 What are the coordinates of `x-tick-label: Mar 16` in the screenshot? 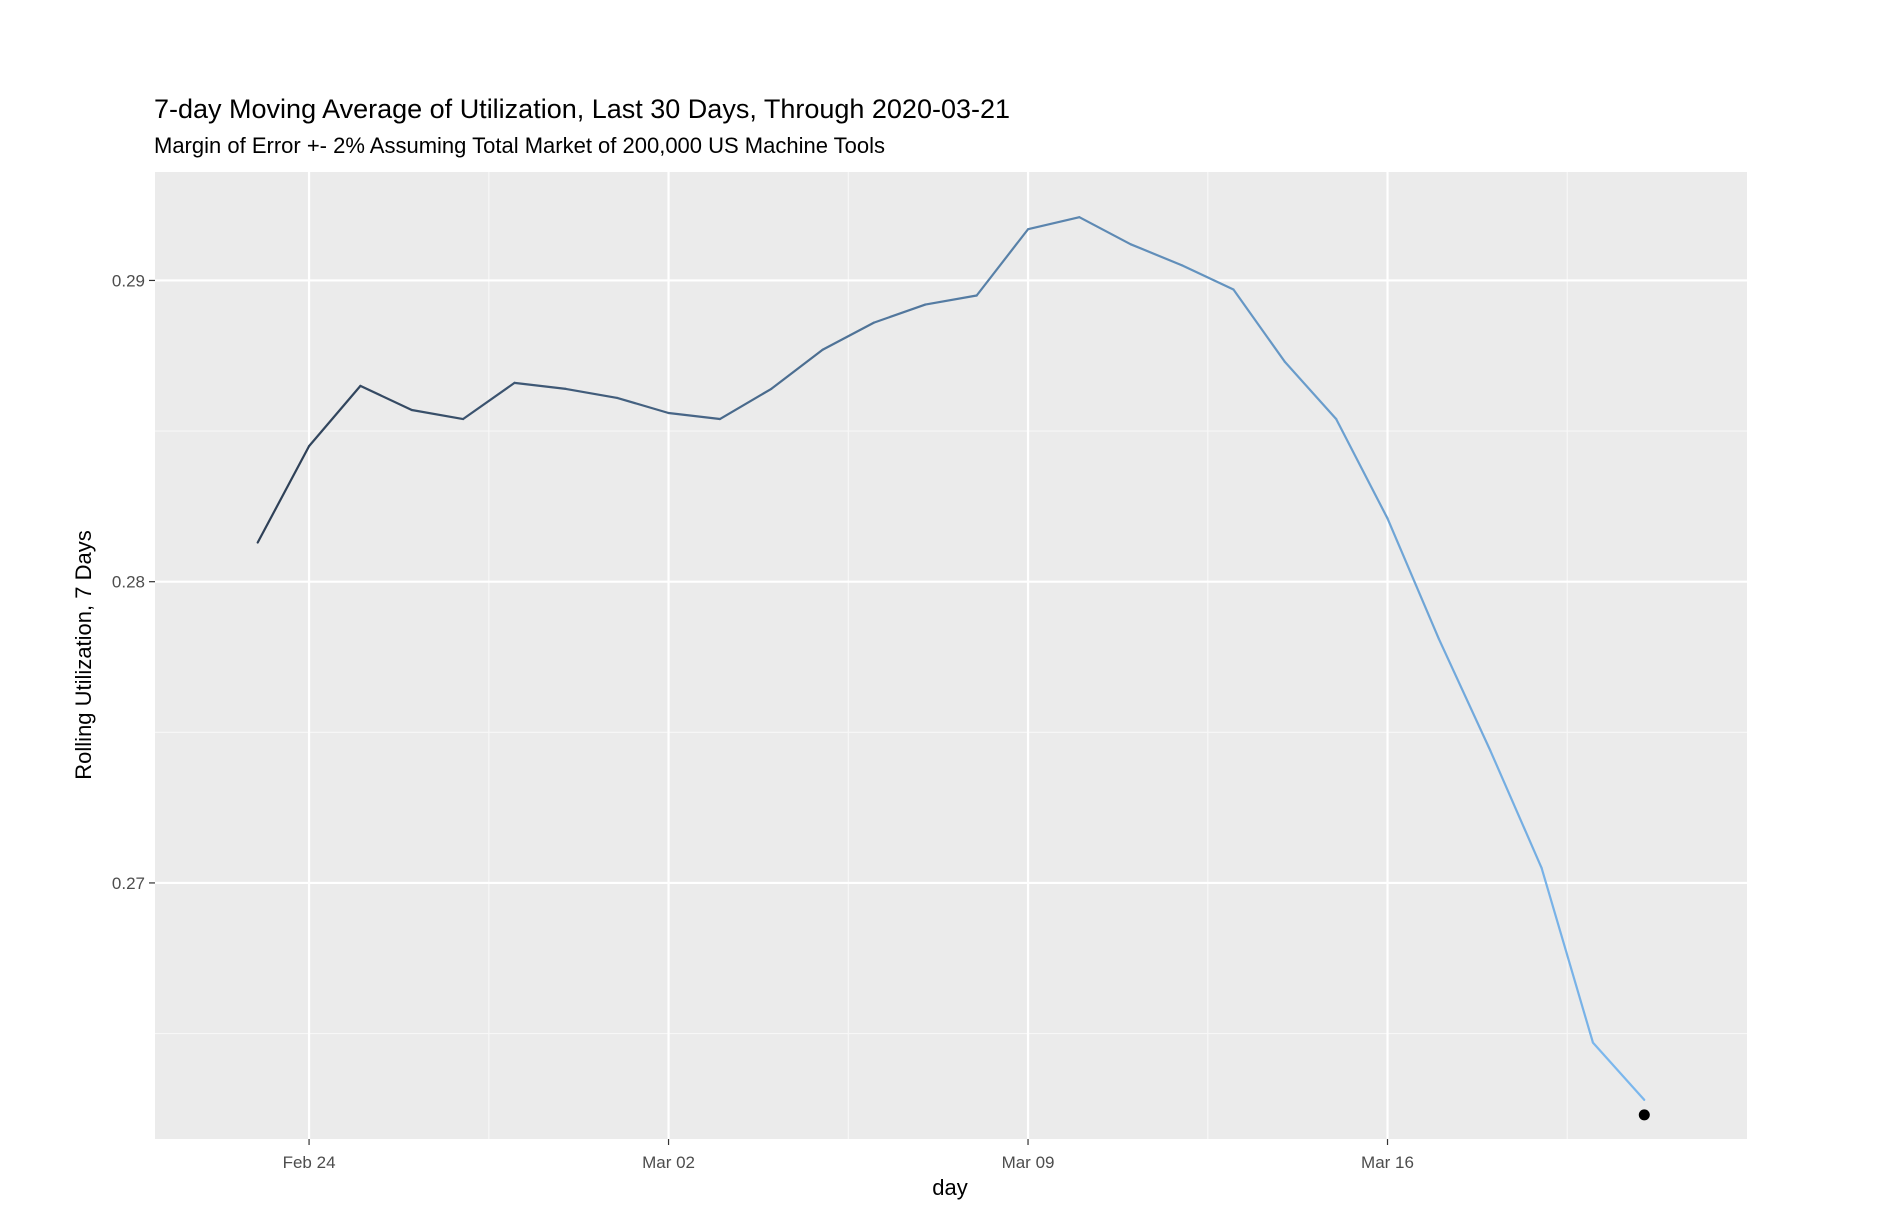 It's located at (1387, 1162).